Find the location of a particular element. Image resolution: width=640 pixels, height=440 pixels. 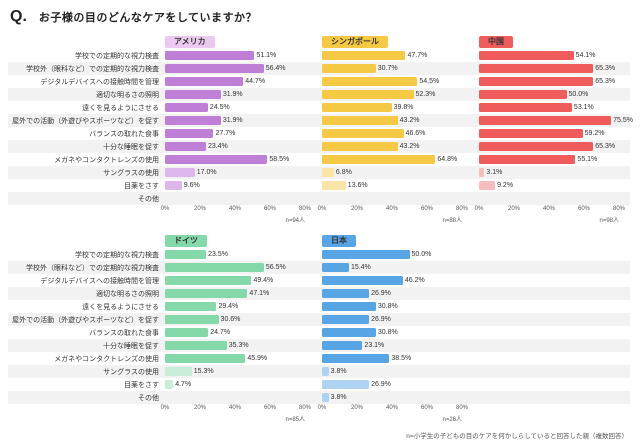

bar-cell: 39.8% is located at coordinates (392, 107).